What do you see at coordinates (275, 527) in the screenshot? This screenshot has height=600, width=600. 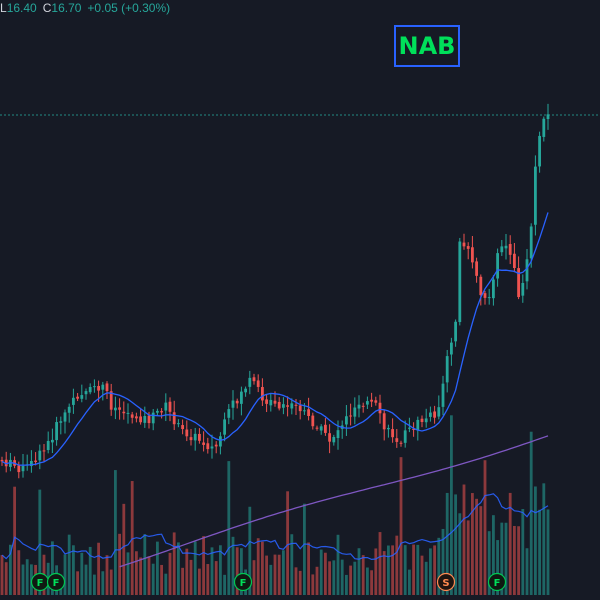 I see `volume-moving-average` at bounding box center [275, 527].